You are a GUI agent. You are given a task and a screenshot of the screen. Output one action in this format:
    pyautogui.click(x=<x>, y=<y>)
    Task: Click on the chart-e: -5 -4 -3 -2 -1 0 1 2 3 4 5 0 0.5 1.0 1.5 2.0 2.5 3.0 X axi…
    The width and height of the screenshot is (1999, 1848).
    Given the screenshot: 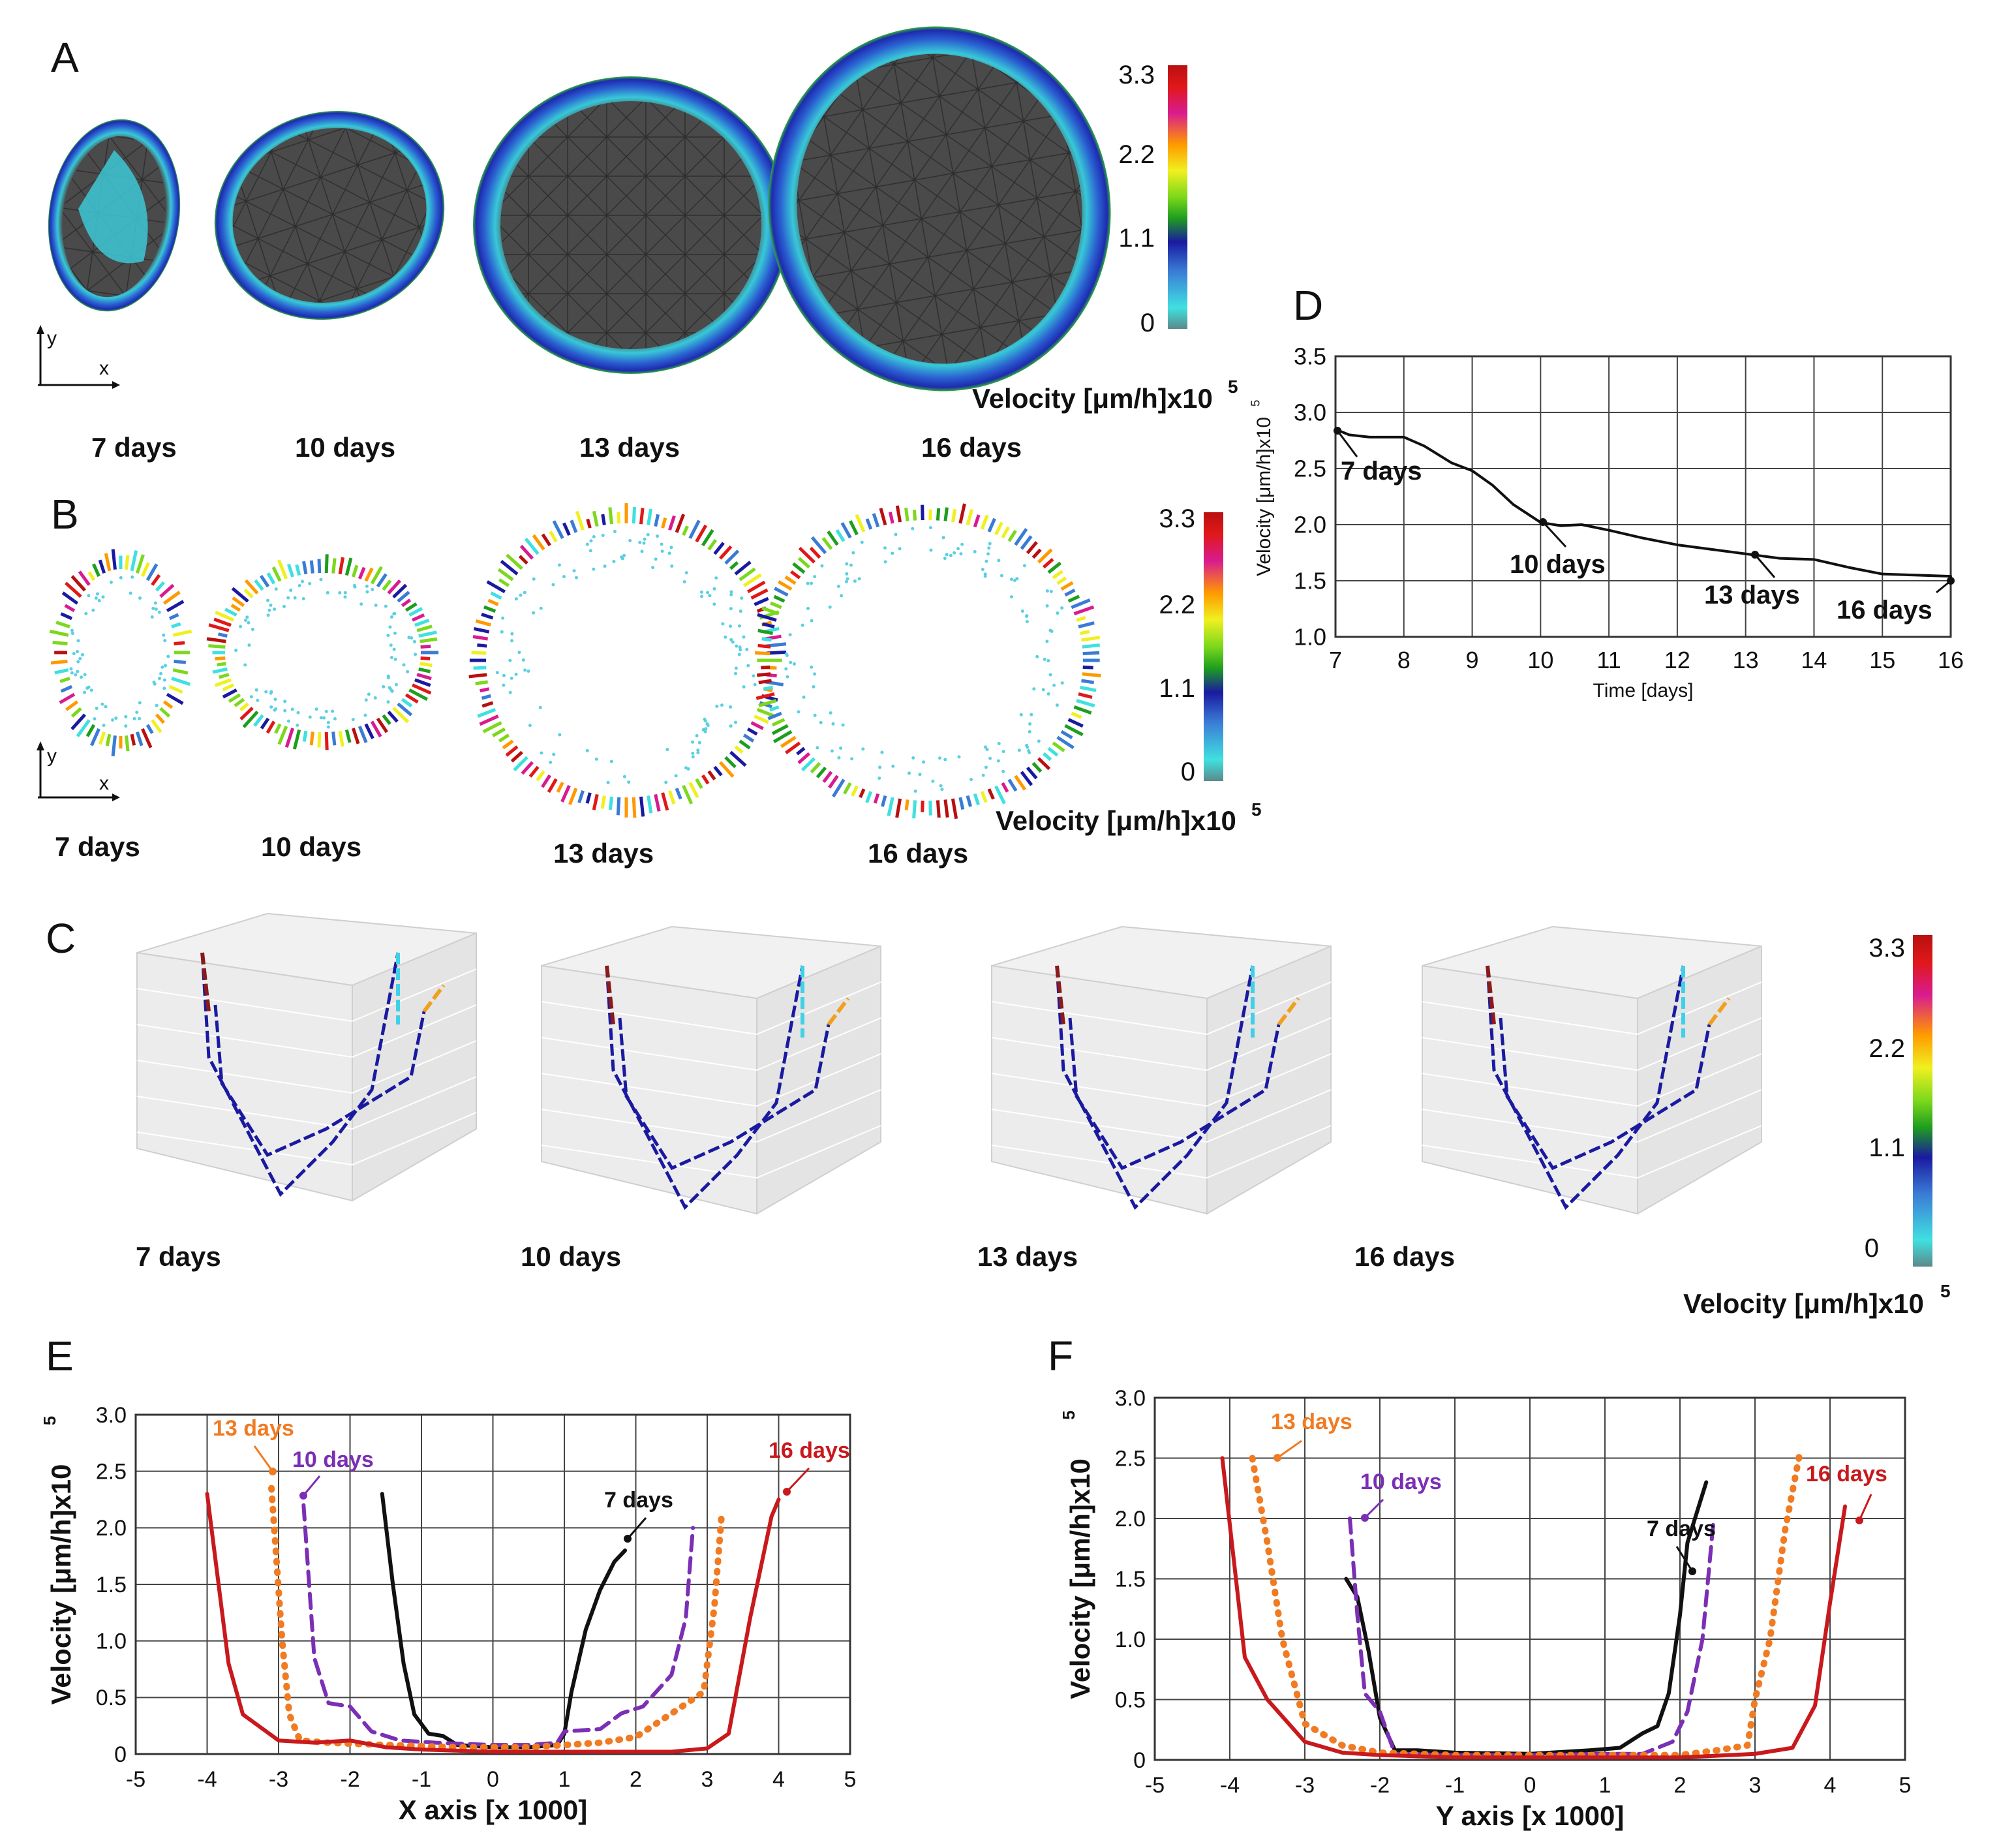 What is the action you would take?
    pyautogui.click(x=449, y=1614)
    